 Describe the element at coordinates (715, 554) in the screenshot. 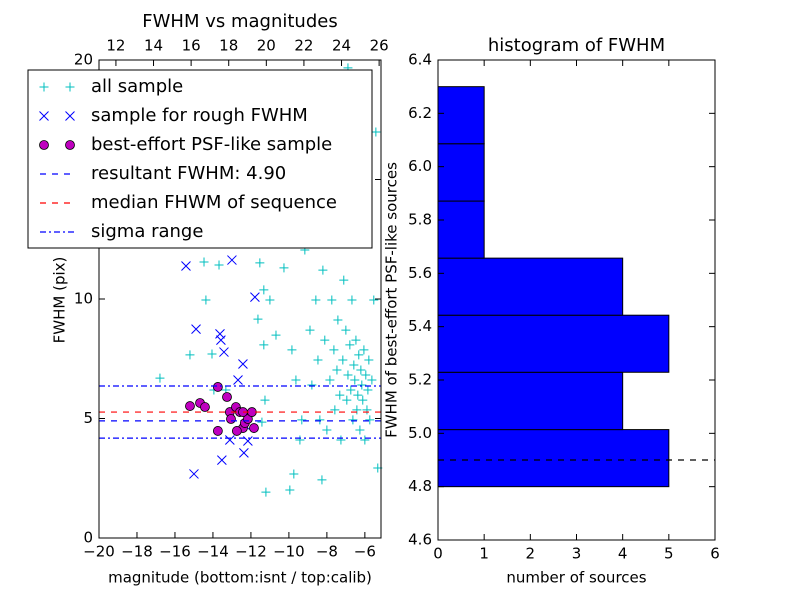

I see `x-tick-label: 6` at that location.